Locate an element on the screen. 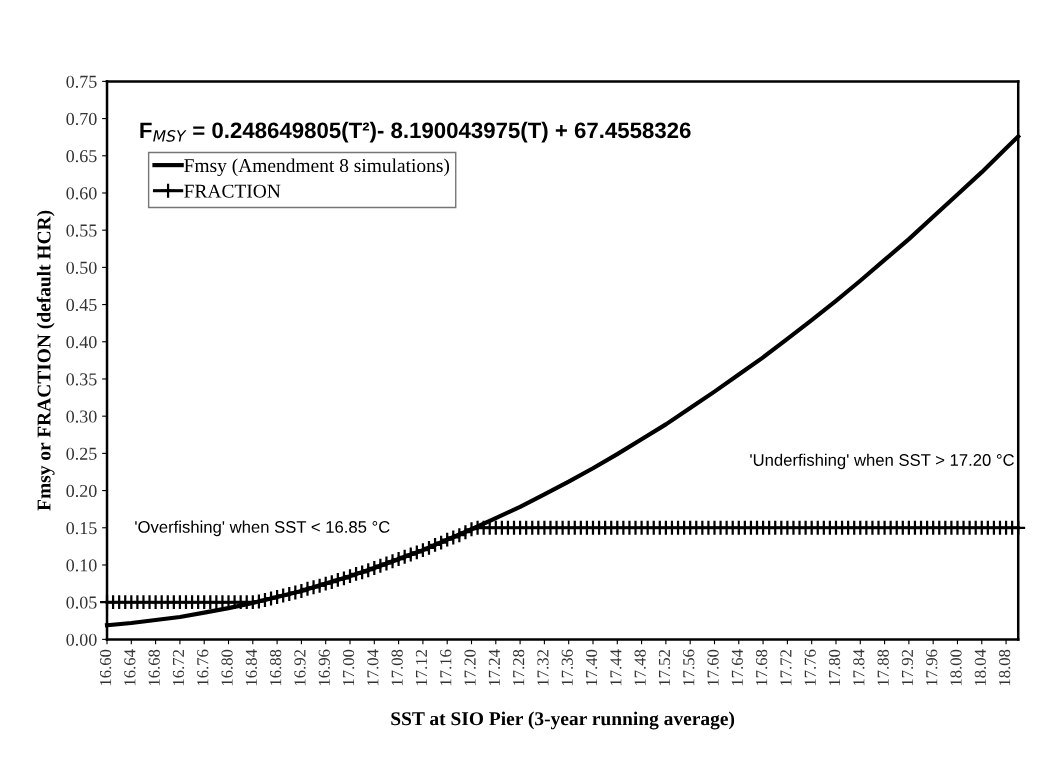 This screenshot has height=775, width=1039. y-tick-label: 0.15 is located at coordinates (81, 528).